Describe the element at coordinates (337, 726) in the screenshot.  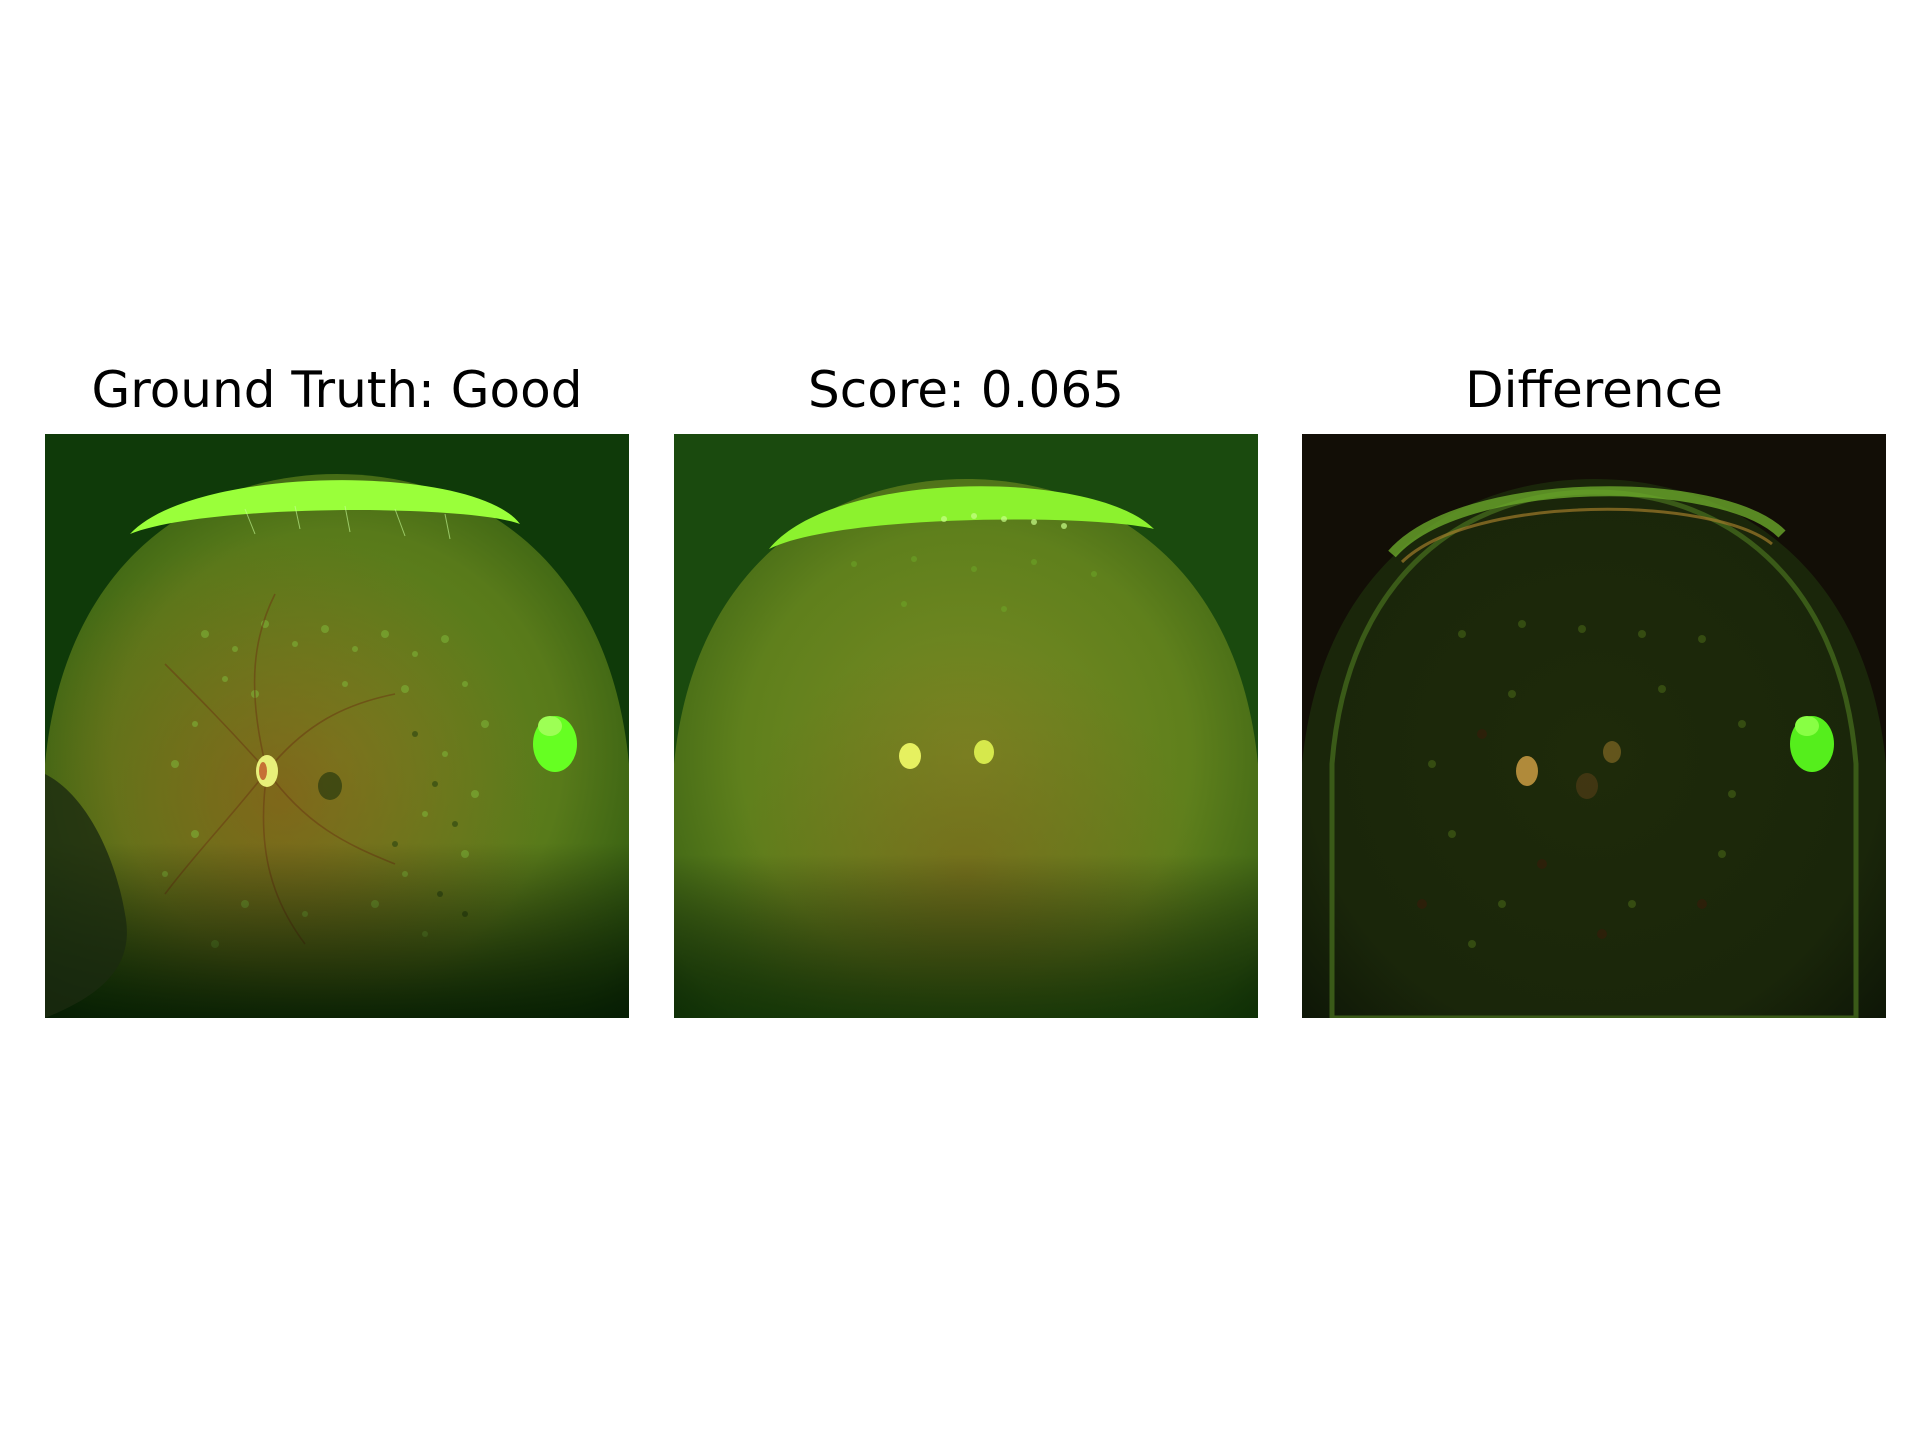
I see `ground-truth-retina-image` at that location.